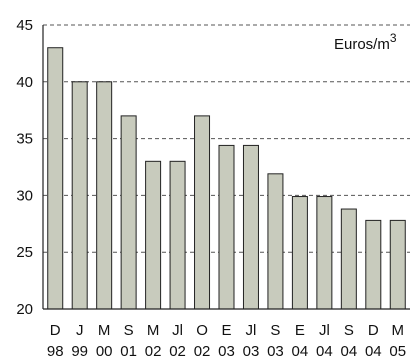 The width and height of the screenshot is (413, 363). What do you see at coordinates (24, 82) in the screenshot?
I see `y-tick-label: 40` at bounding box center [24, 82].